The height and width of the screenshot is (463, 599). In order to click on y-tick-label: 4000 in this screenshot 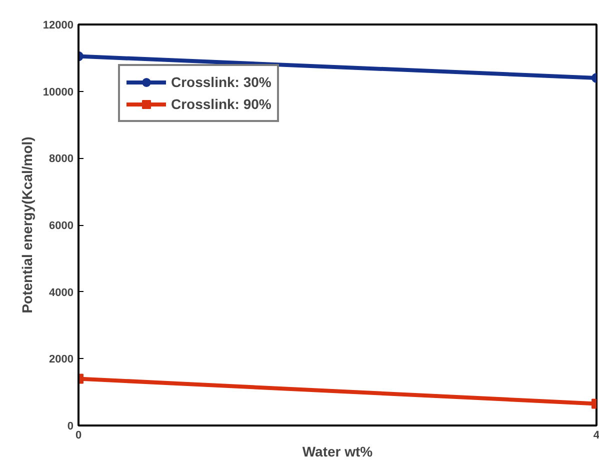, I will do `click(61, 292)`.